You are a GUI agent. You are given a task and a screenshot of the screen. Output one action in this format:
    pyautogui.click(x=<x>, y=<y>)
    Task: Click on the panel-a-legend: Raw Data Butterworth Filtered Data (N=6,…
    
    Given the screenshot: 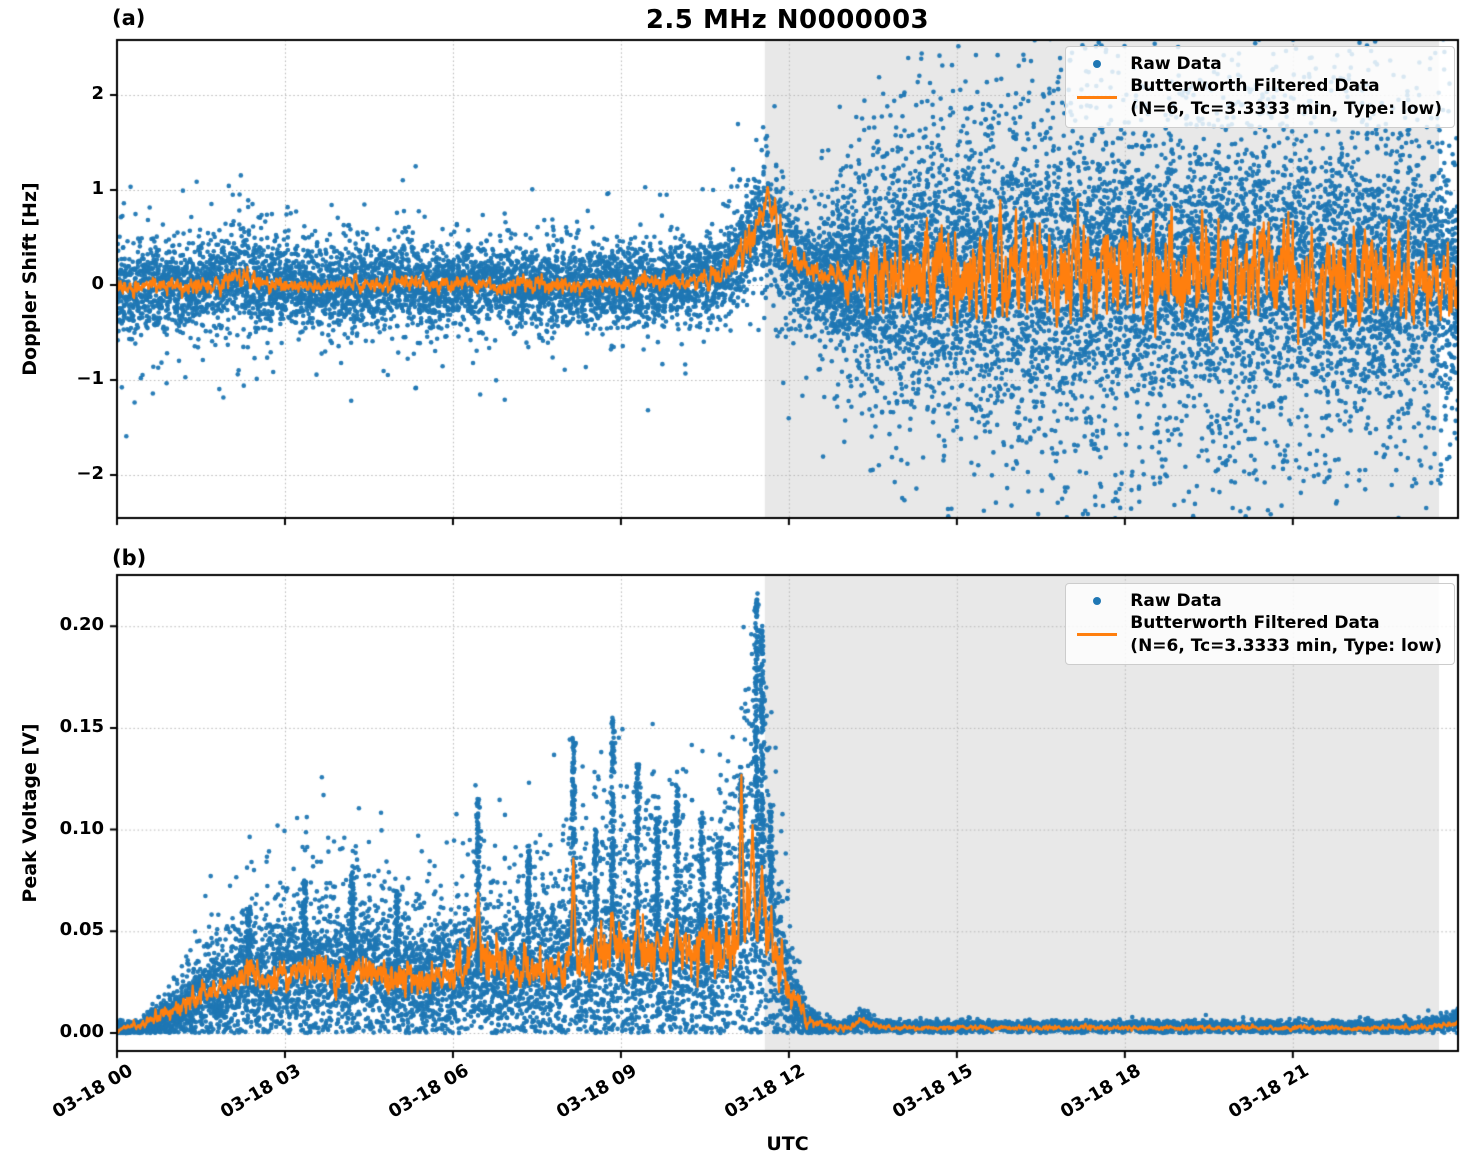 What is the action you would take?
    pyautogui.click(x=1260, y=87)
    